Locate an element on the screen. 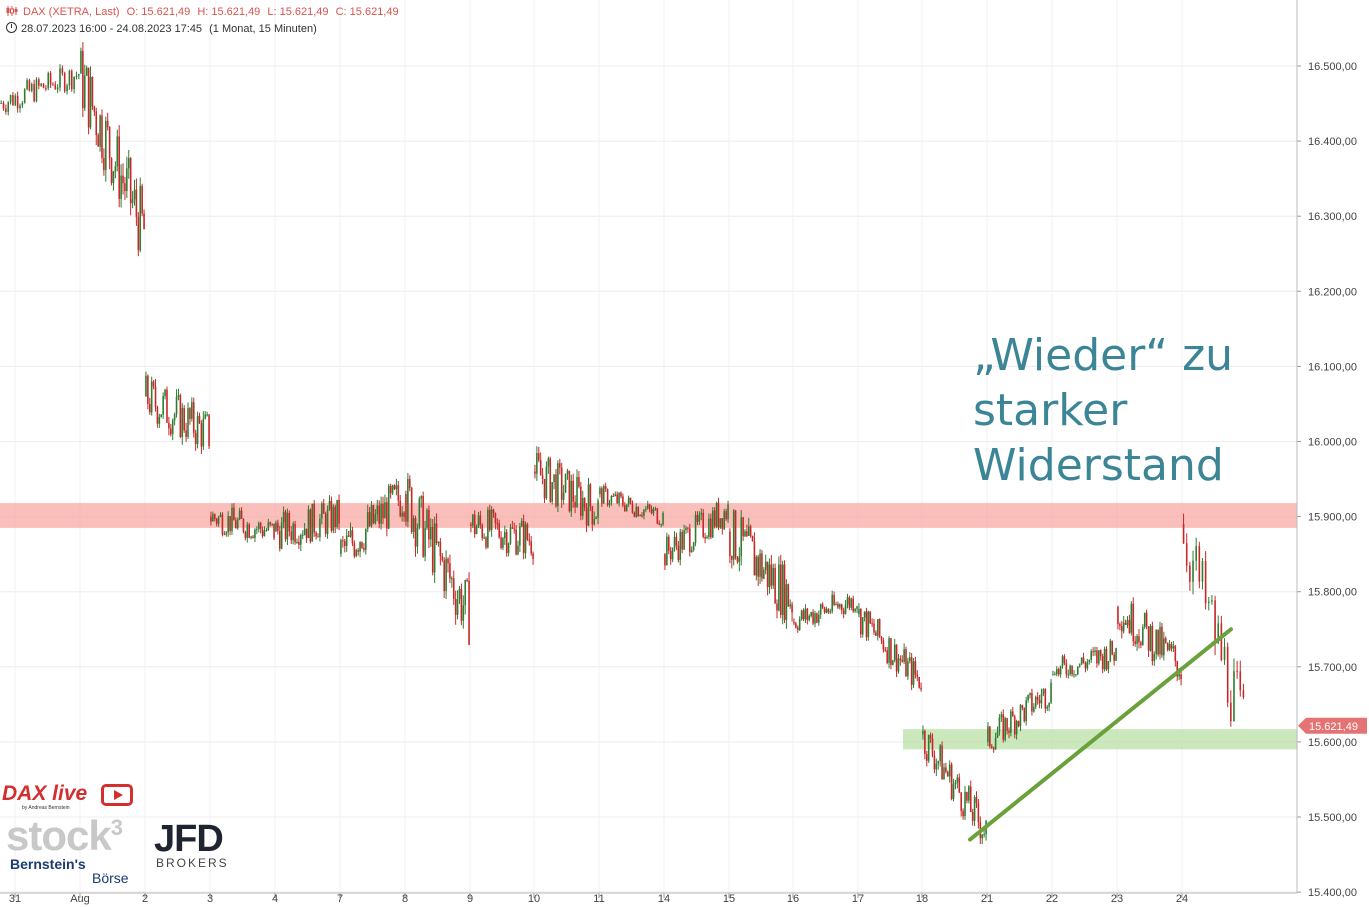  stock3-logo: stock3 is located at coordinates (64, 835).